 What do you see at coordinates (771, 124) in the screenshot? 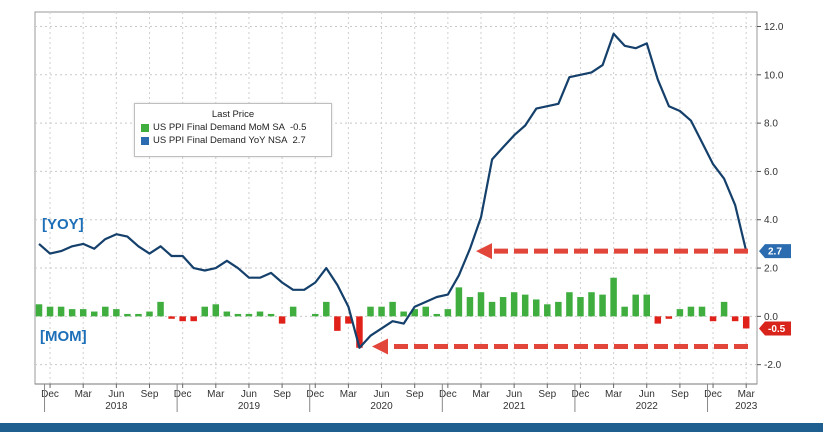
I see `y-tick-label: 8.0` at bounding box center [771, 124].